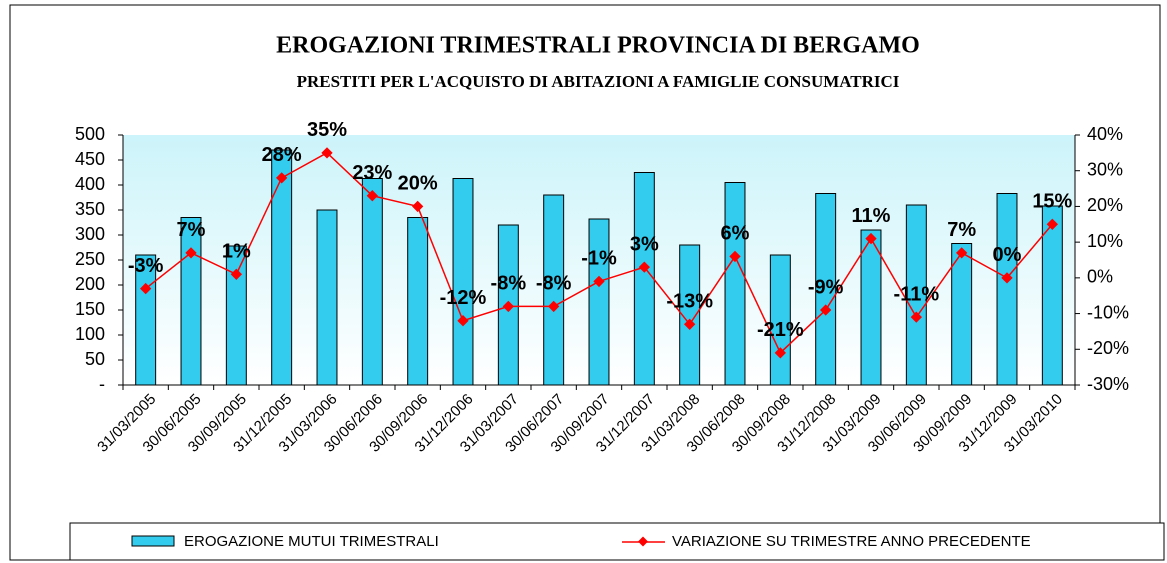 The height and width of the screenshot is (563, 1167). I want to click on data-label: -9%, so click(826, 287).